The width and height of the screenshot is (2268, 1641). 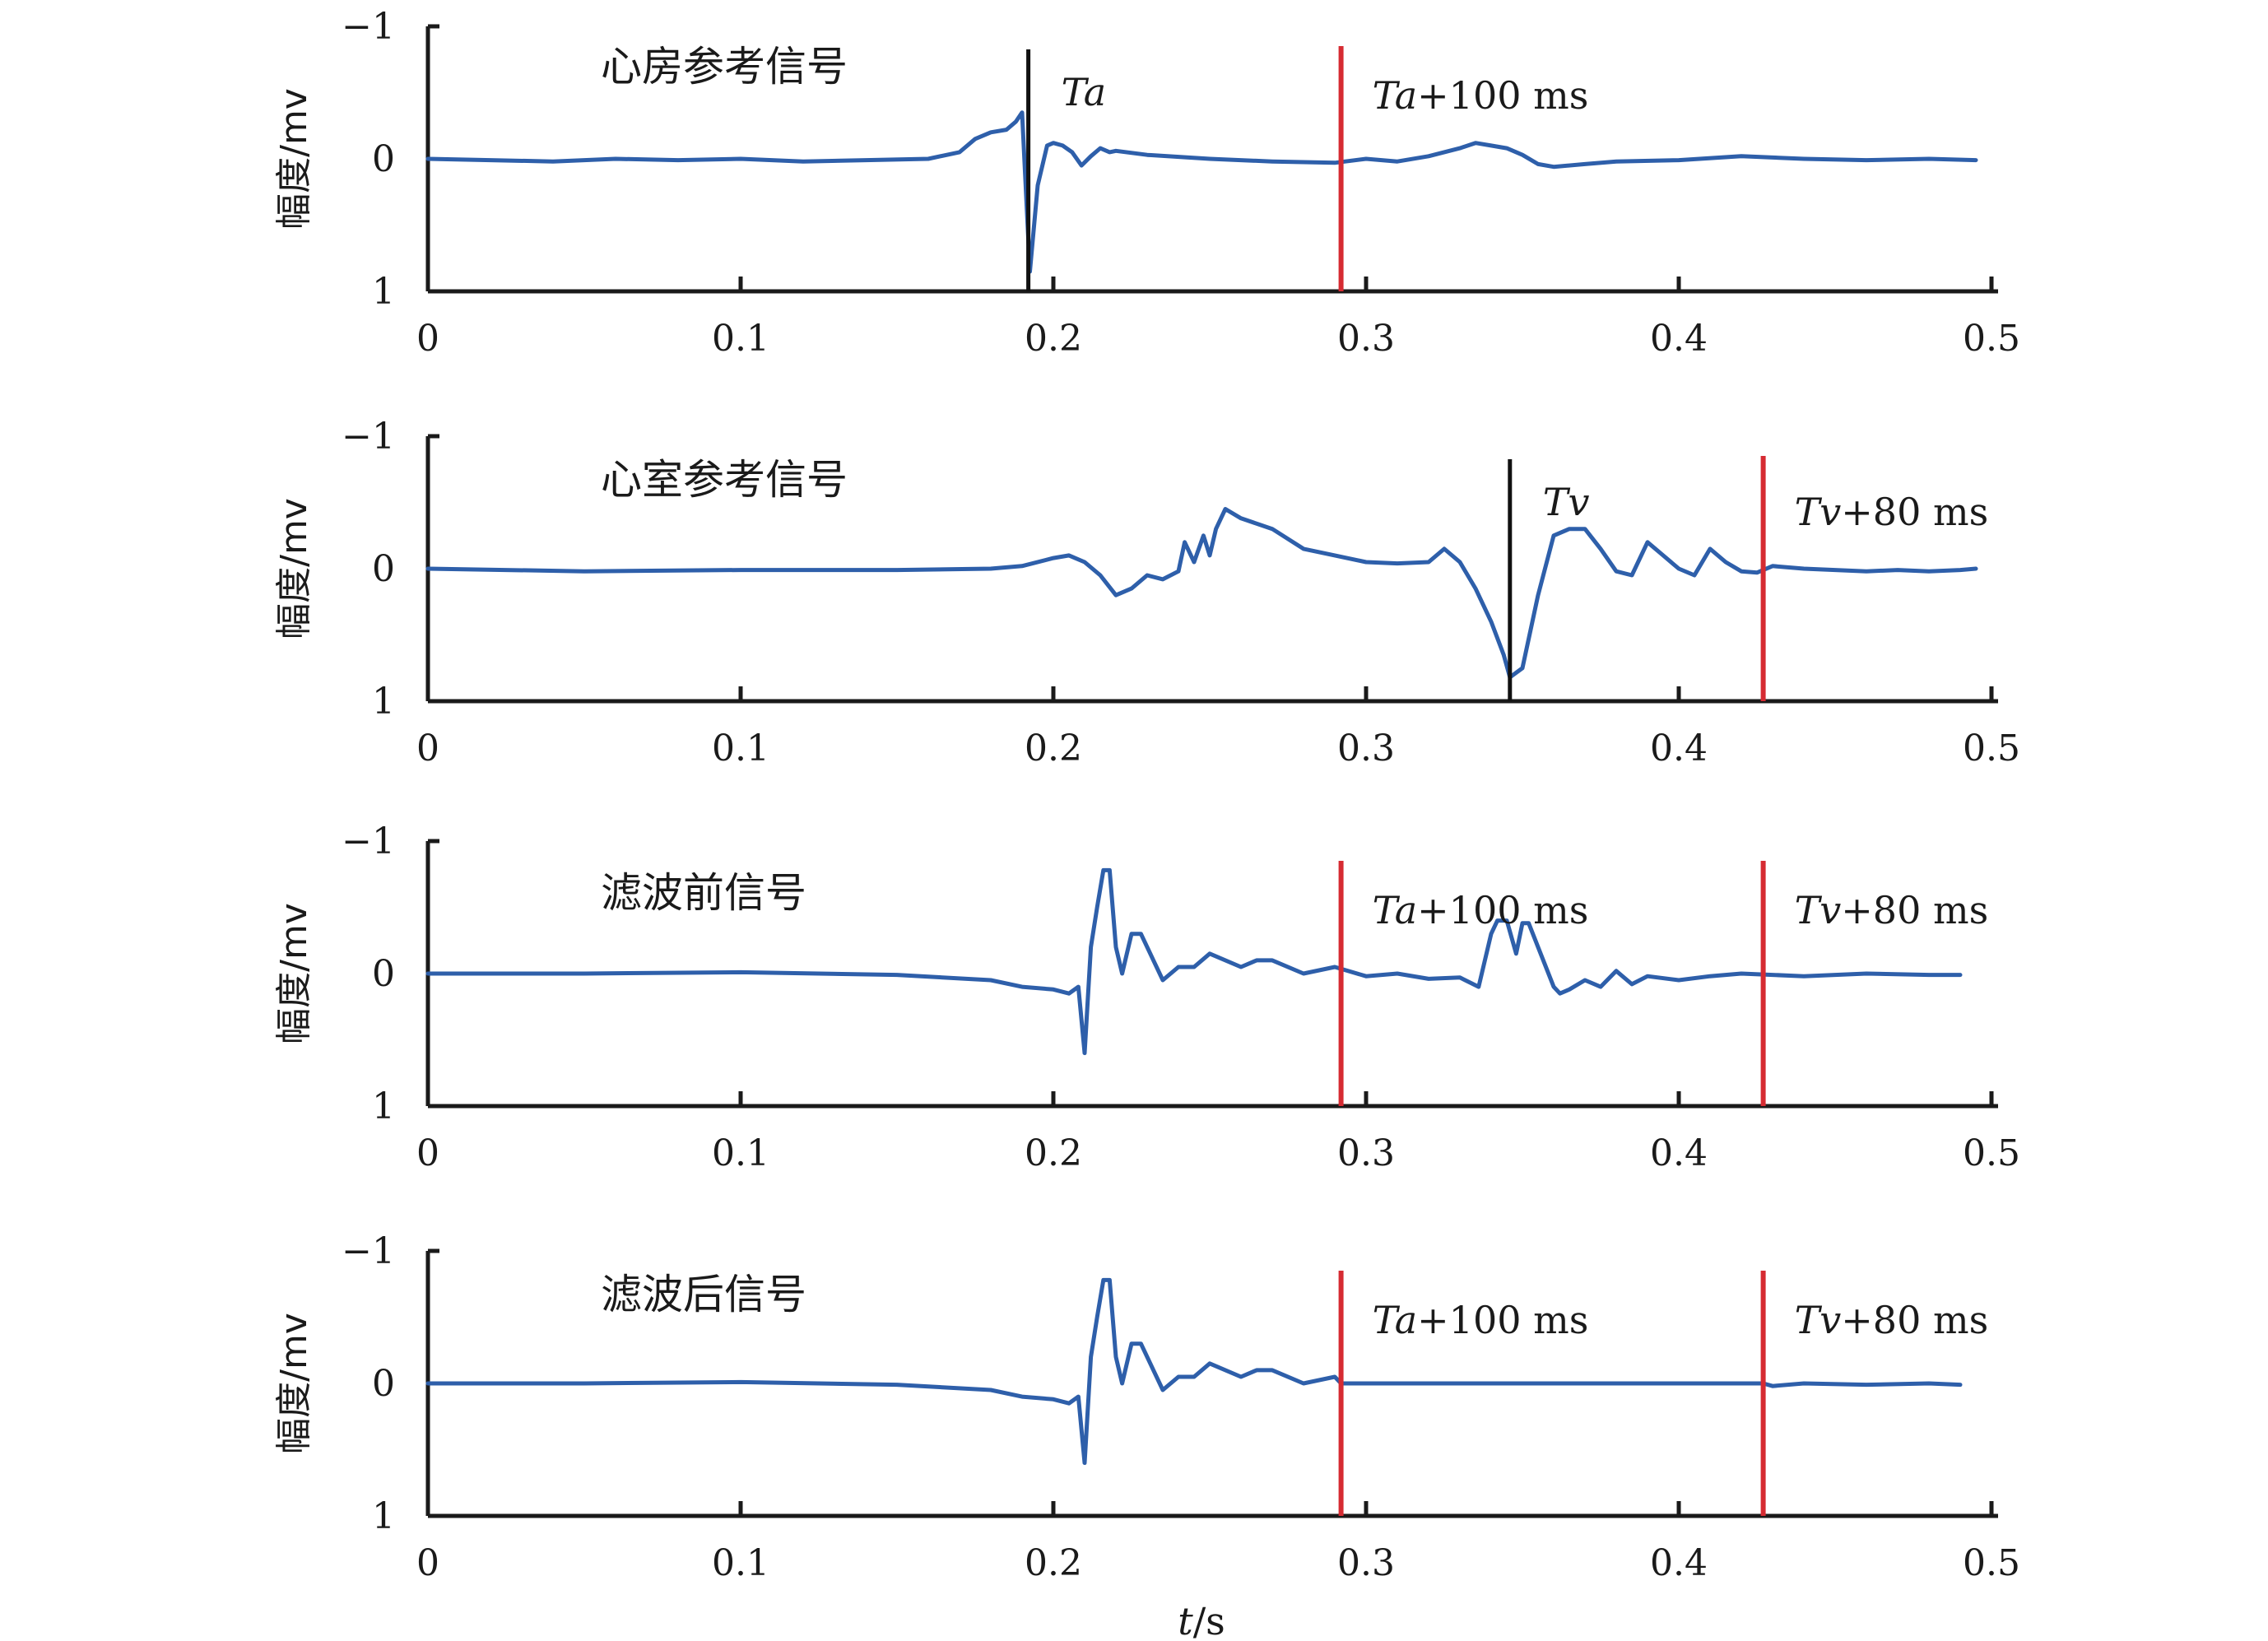 I want to click on marker-label: Tv, so click(x=1566, y=502).